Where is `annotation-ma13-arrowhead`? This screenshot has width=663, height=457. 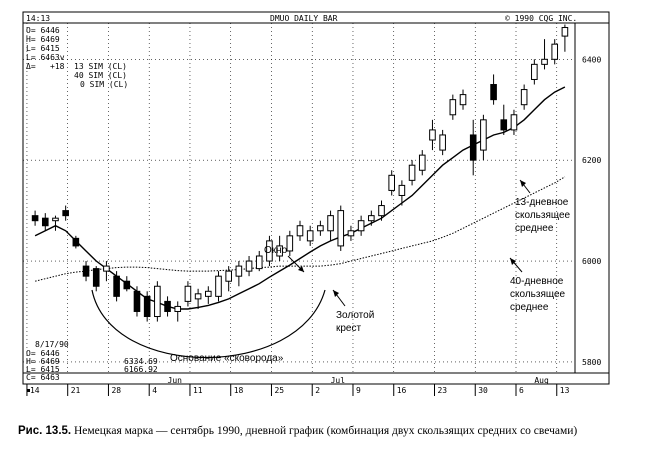
annotation-ma13-arrowhead is located at coordinates (523, 183).